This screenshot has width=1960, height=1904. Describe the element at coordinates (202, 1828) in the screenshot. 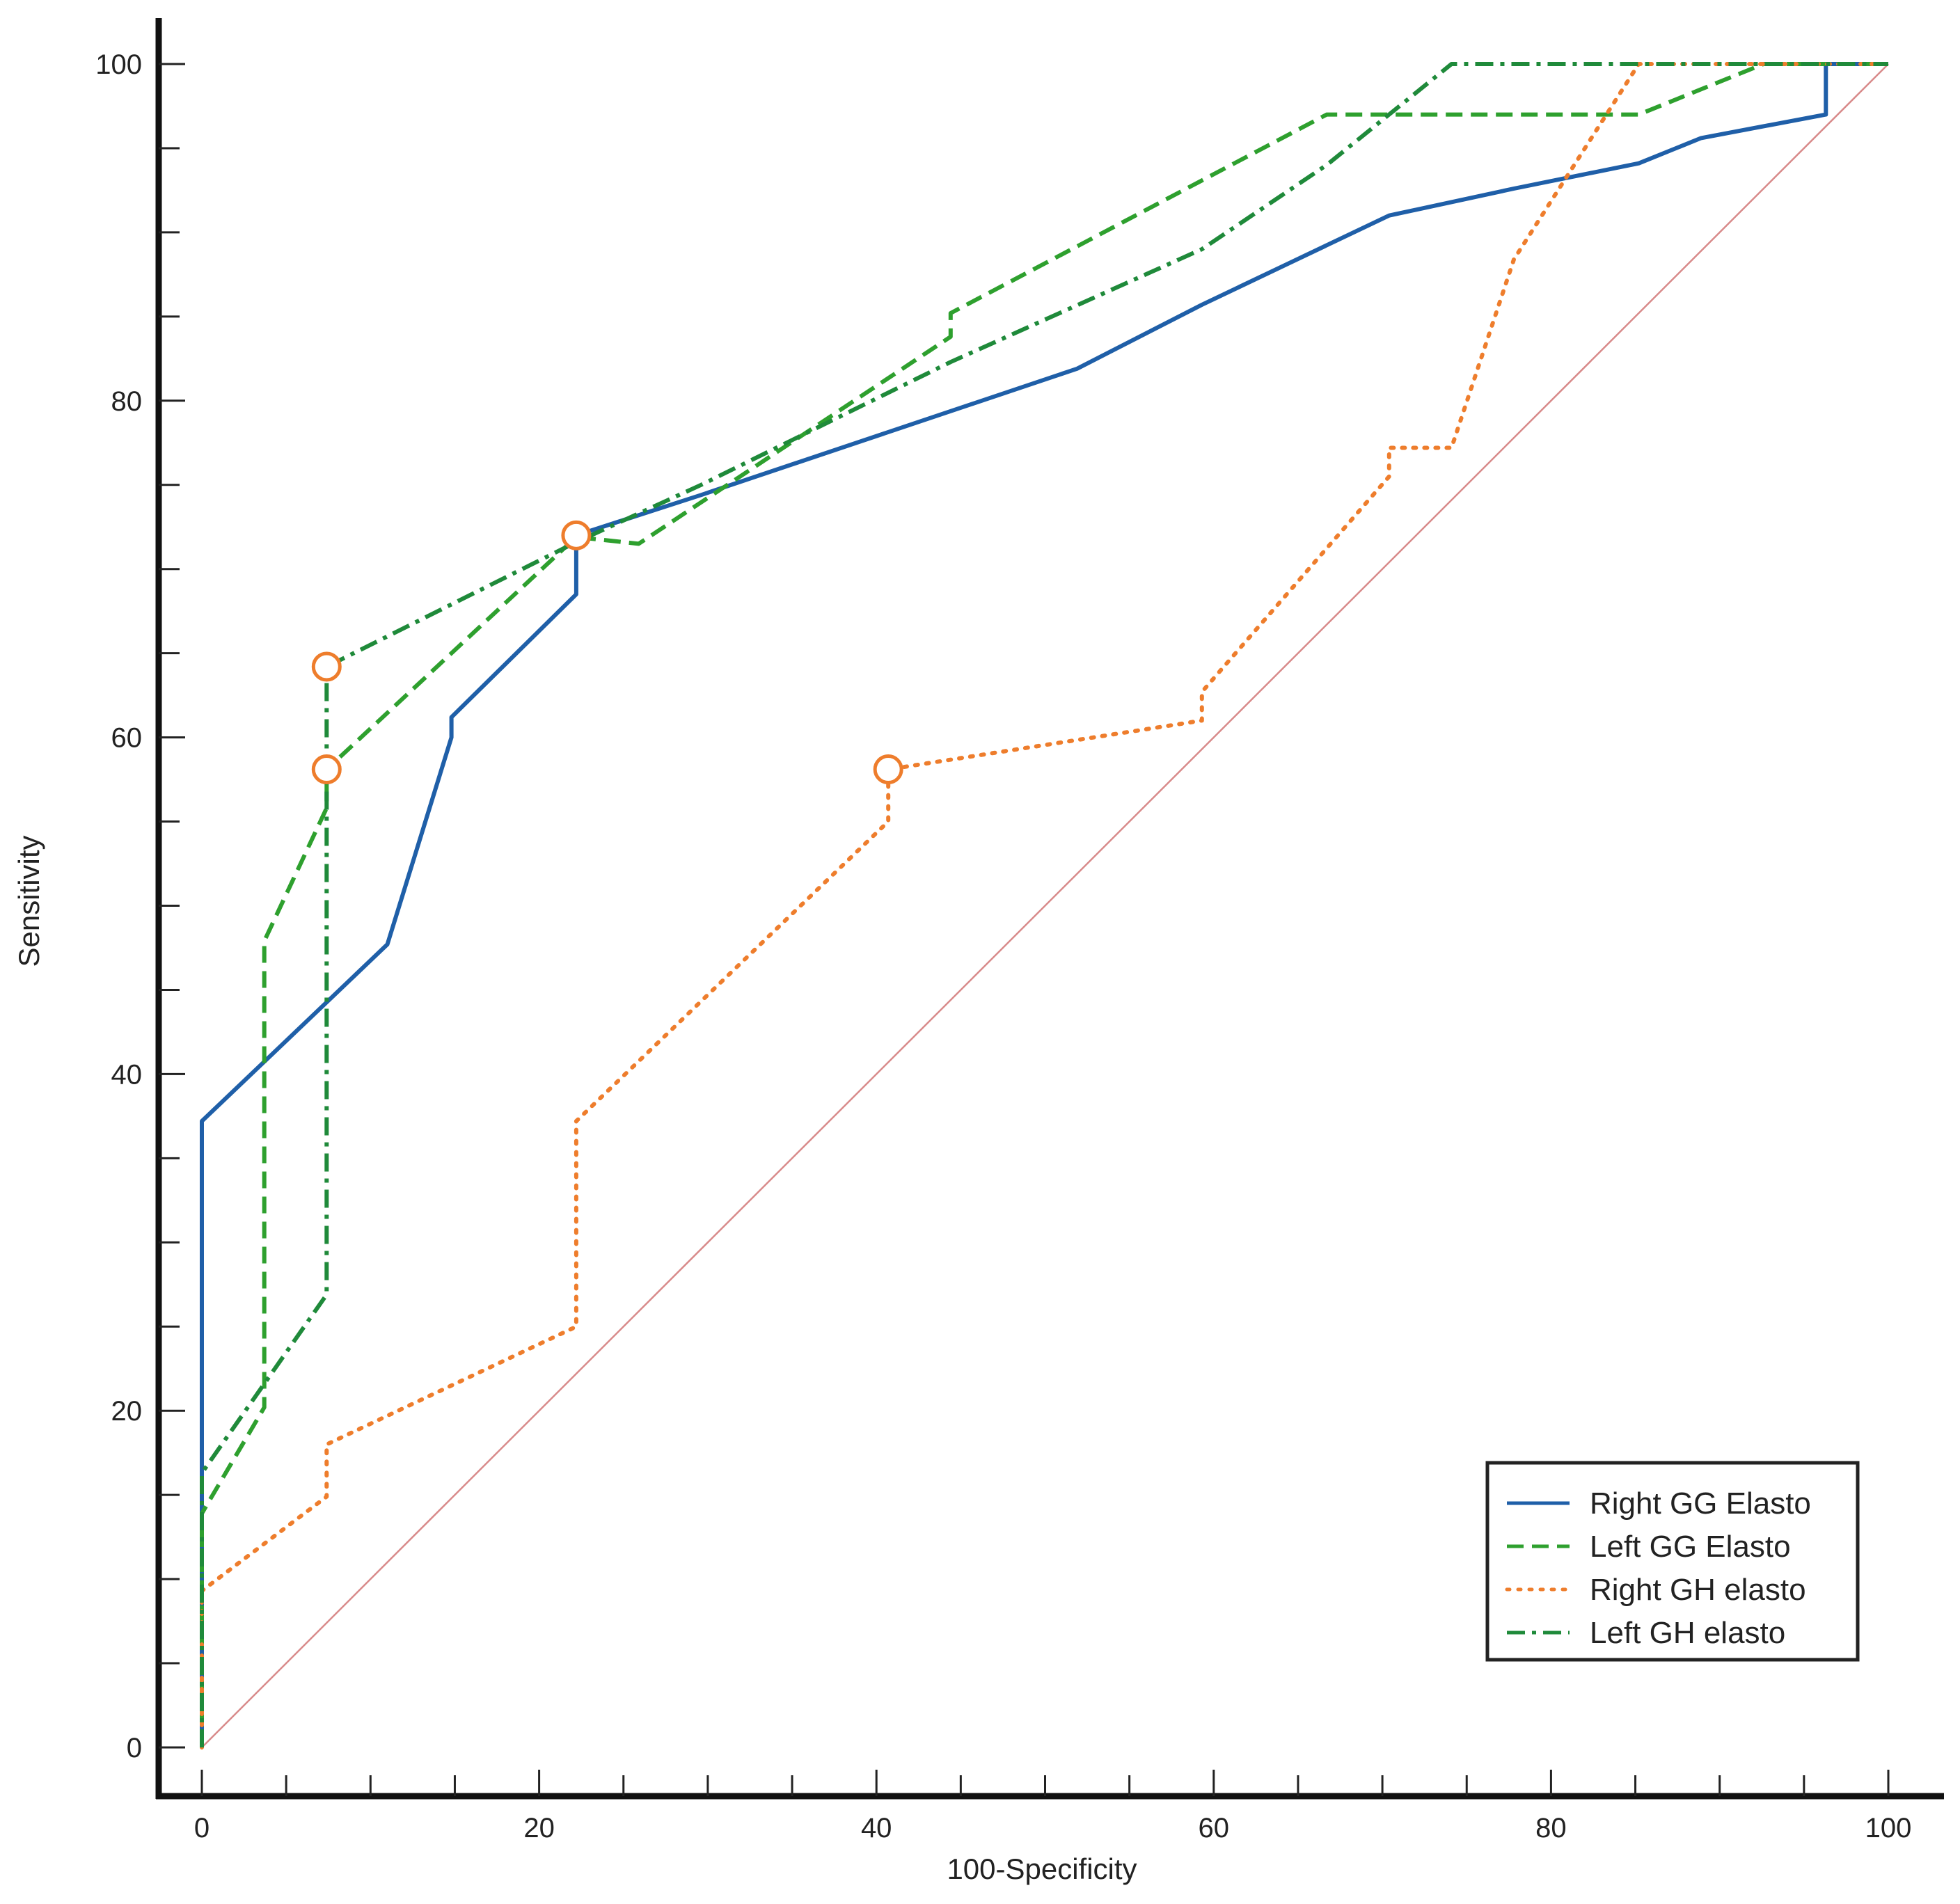

I see `x-tick-label-0: 0` at that location.